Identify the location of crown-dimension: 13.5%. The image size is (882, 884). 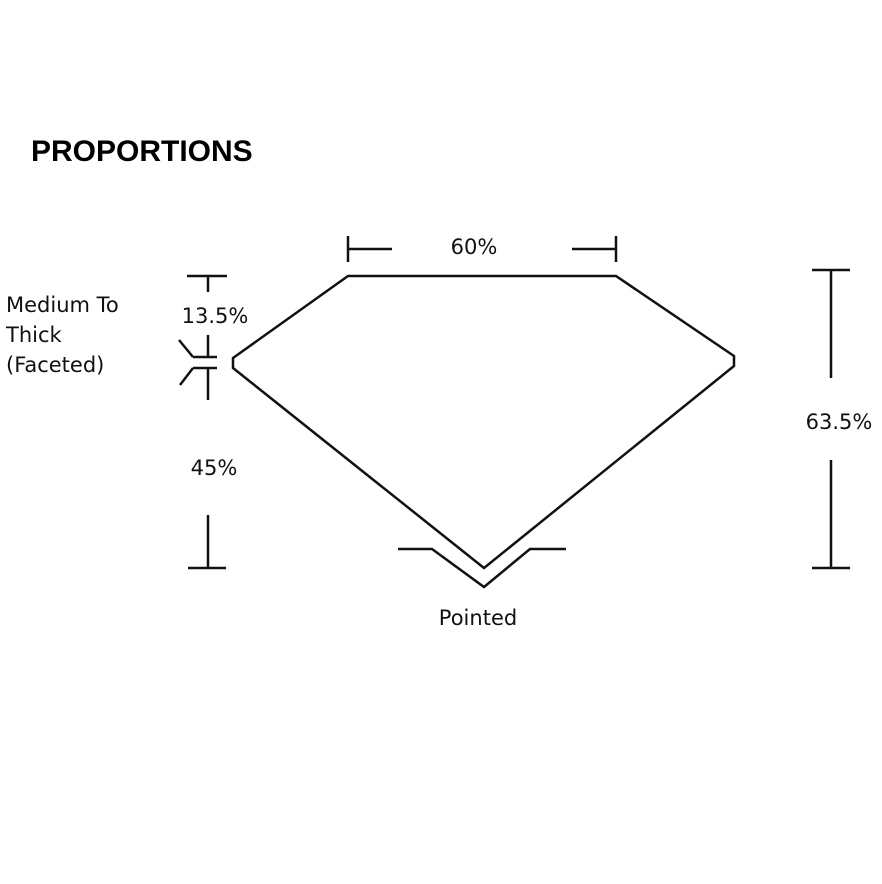
(213, 316).